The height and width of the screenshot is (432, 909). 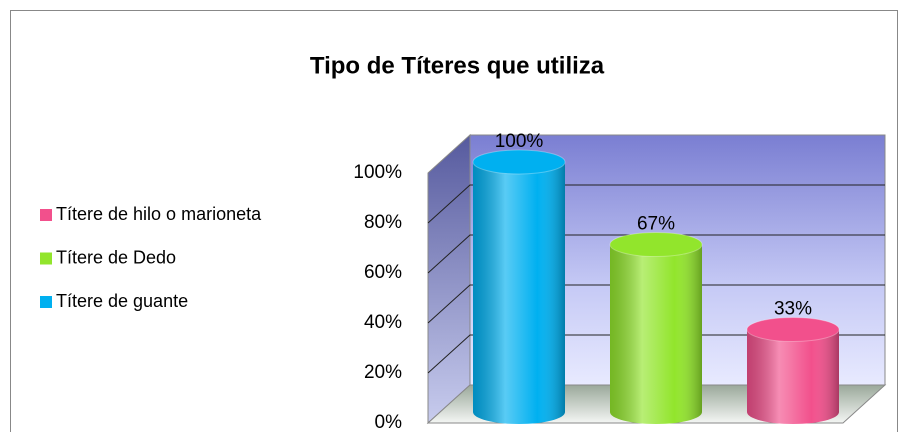 What do you see at coordinates (449, 279) in the screenshot?
I see `side-wall` at bounding box center [449, 279].